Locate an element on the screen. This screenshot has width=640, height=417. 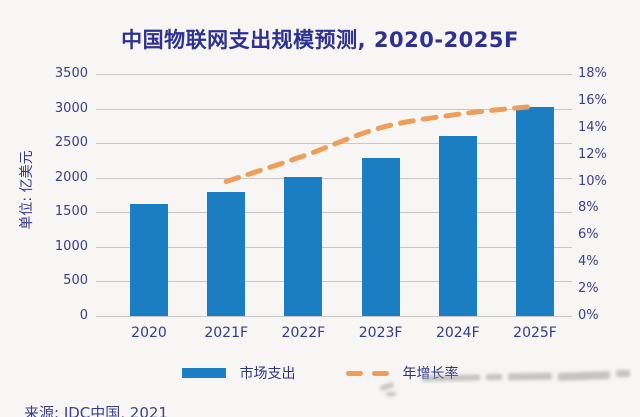
y-left-tick-label: 2500 is located at coordinates (71, 143).